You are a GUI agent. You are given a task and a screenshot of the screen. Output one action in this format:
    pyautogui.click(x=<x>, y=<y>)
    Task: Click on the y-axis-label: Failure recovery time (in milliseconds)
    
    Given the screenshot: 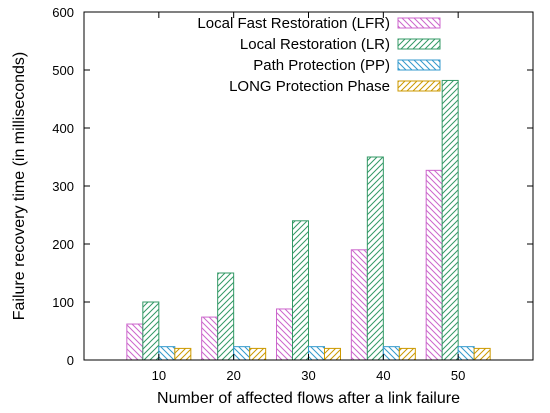 What is the action you would take?
    pyautogui.click(x=19, y=186)
    